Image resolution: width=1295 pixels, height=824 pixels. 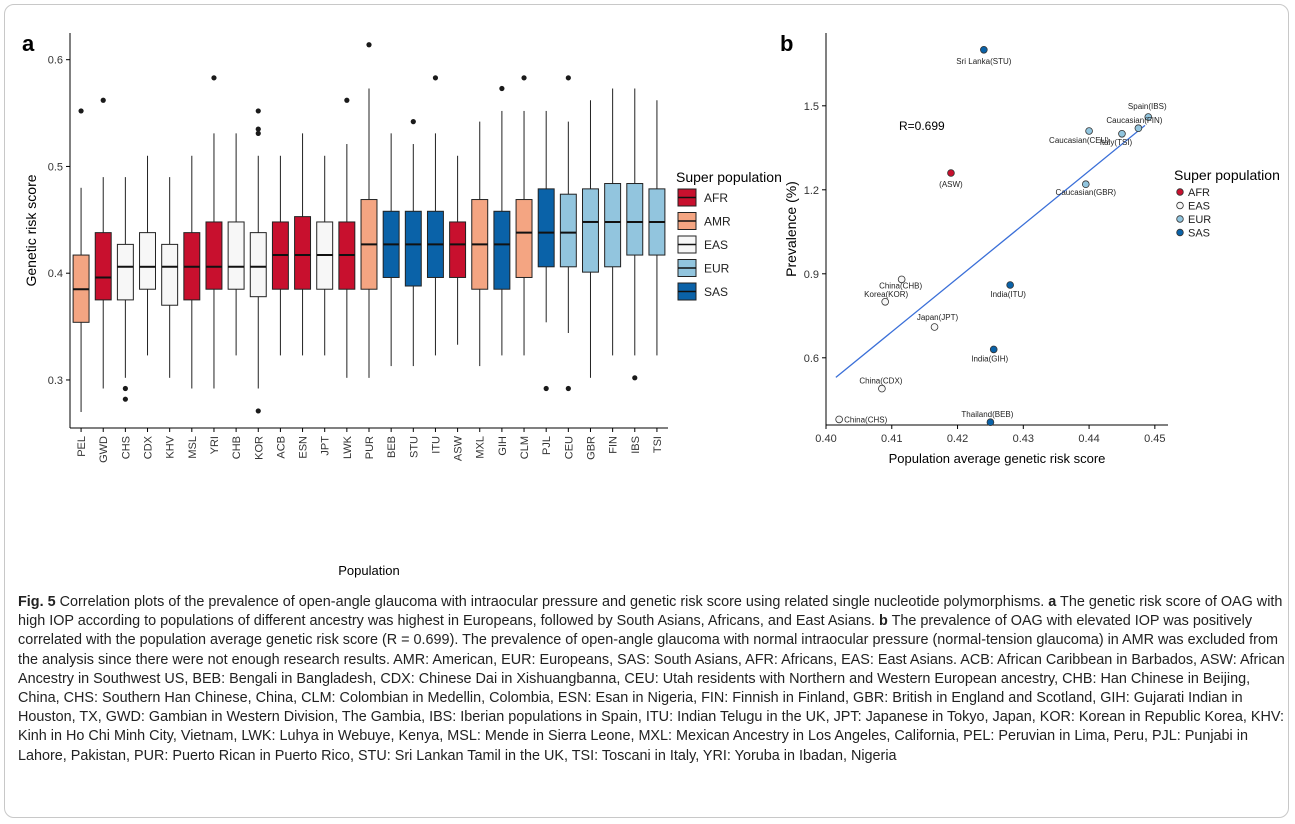 What do you see at coordinates (984, 55) in the screenshot?
I see `point-Sri Lanka(STU): Sri Lanka(STU)` at bounding box center [984, 55].